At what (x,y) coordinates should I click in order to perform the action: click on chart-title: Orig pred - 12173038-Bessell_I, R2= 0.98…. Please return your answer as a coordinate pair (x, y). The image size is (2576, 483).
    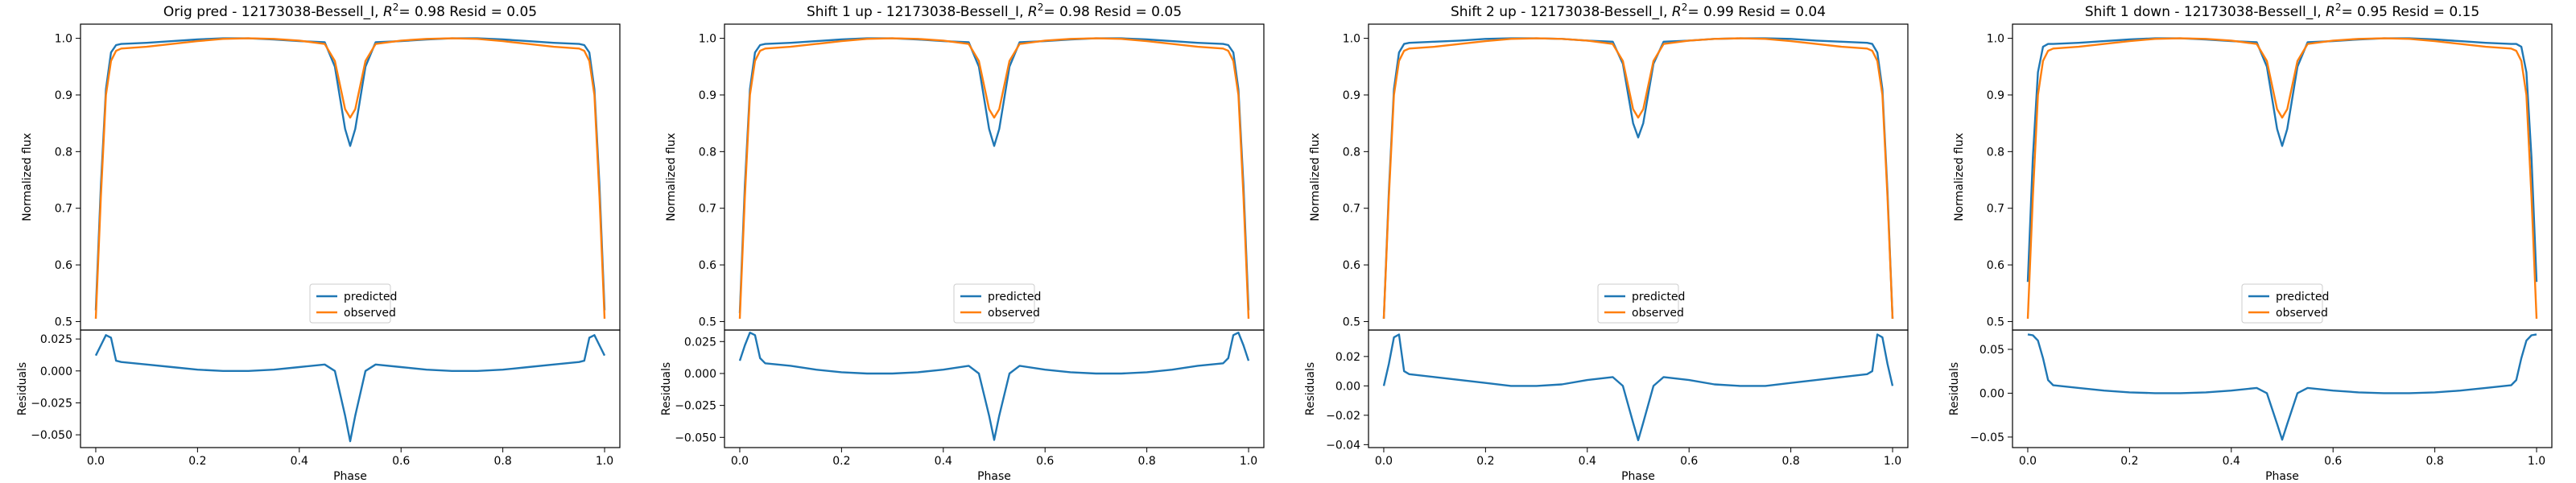
    Looking at the image, I should click on (350, 11).